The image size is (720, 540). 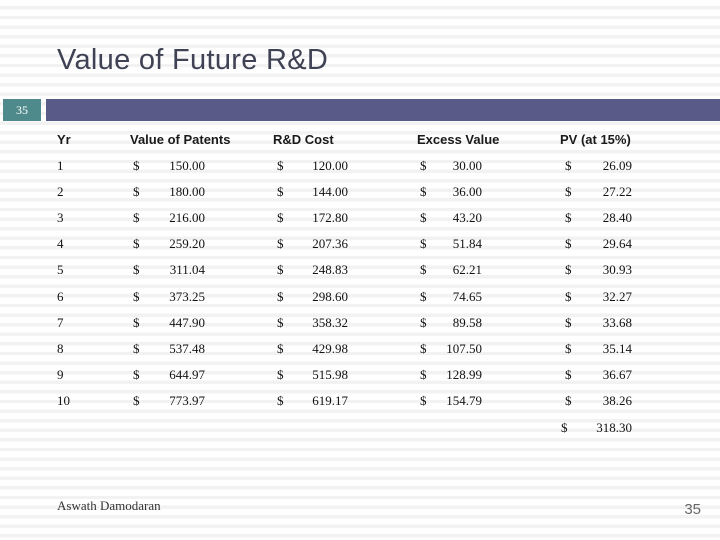 What do you see at coordinates (617, 165) in the screenshot?
I see `cell-pv-value: 26.09` at bounding box center [617, 165].